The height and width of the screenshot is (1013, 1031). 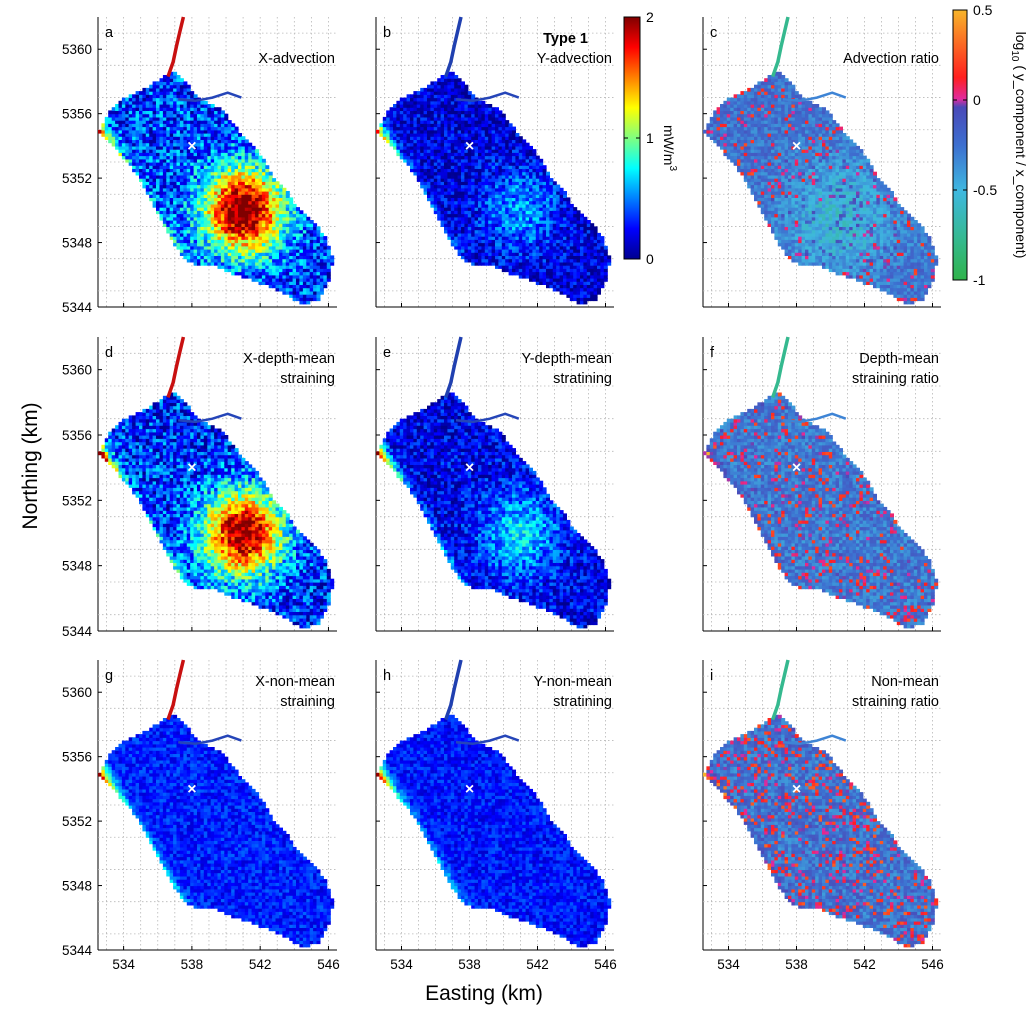 What do you see at coordinates (296, 59) in the screenshot?
I see `panel-title: X-advection` at bounding box center [296, 59].